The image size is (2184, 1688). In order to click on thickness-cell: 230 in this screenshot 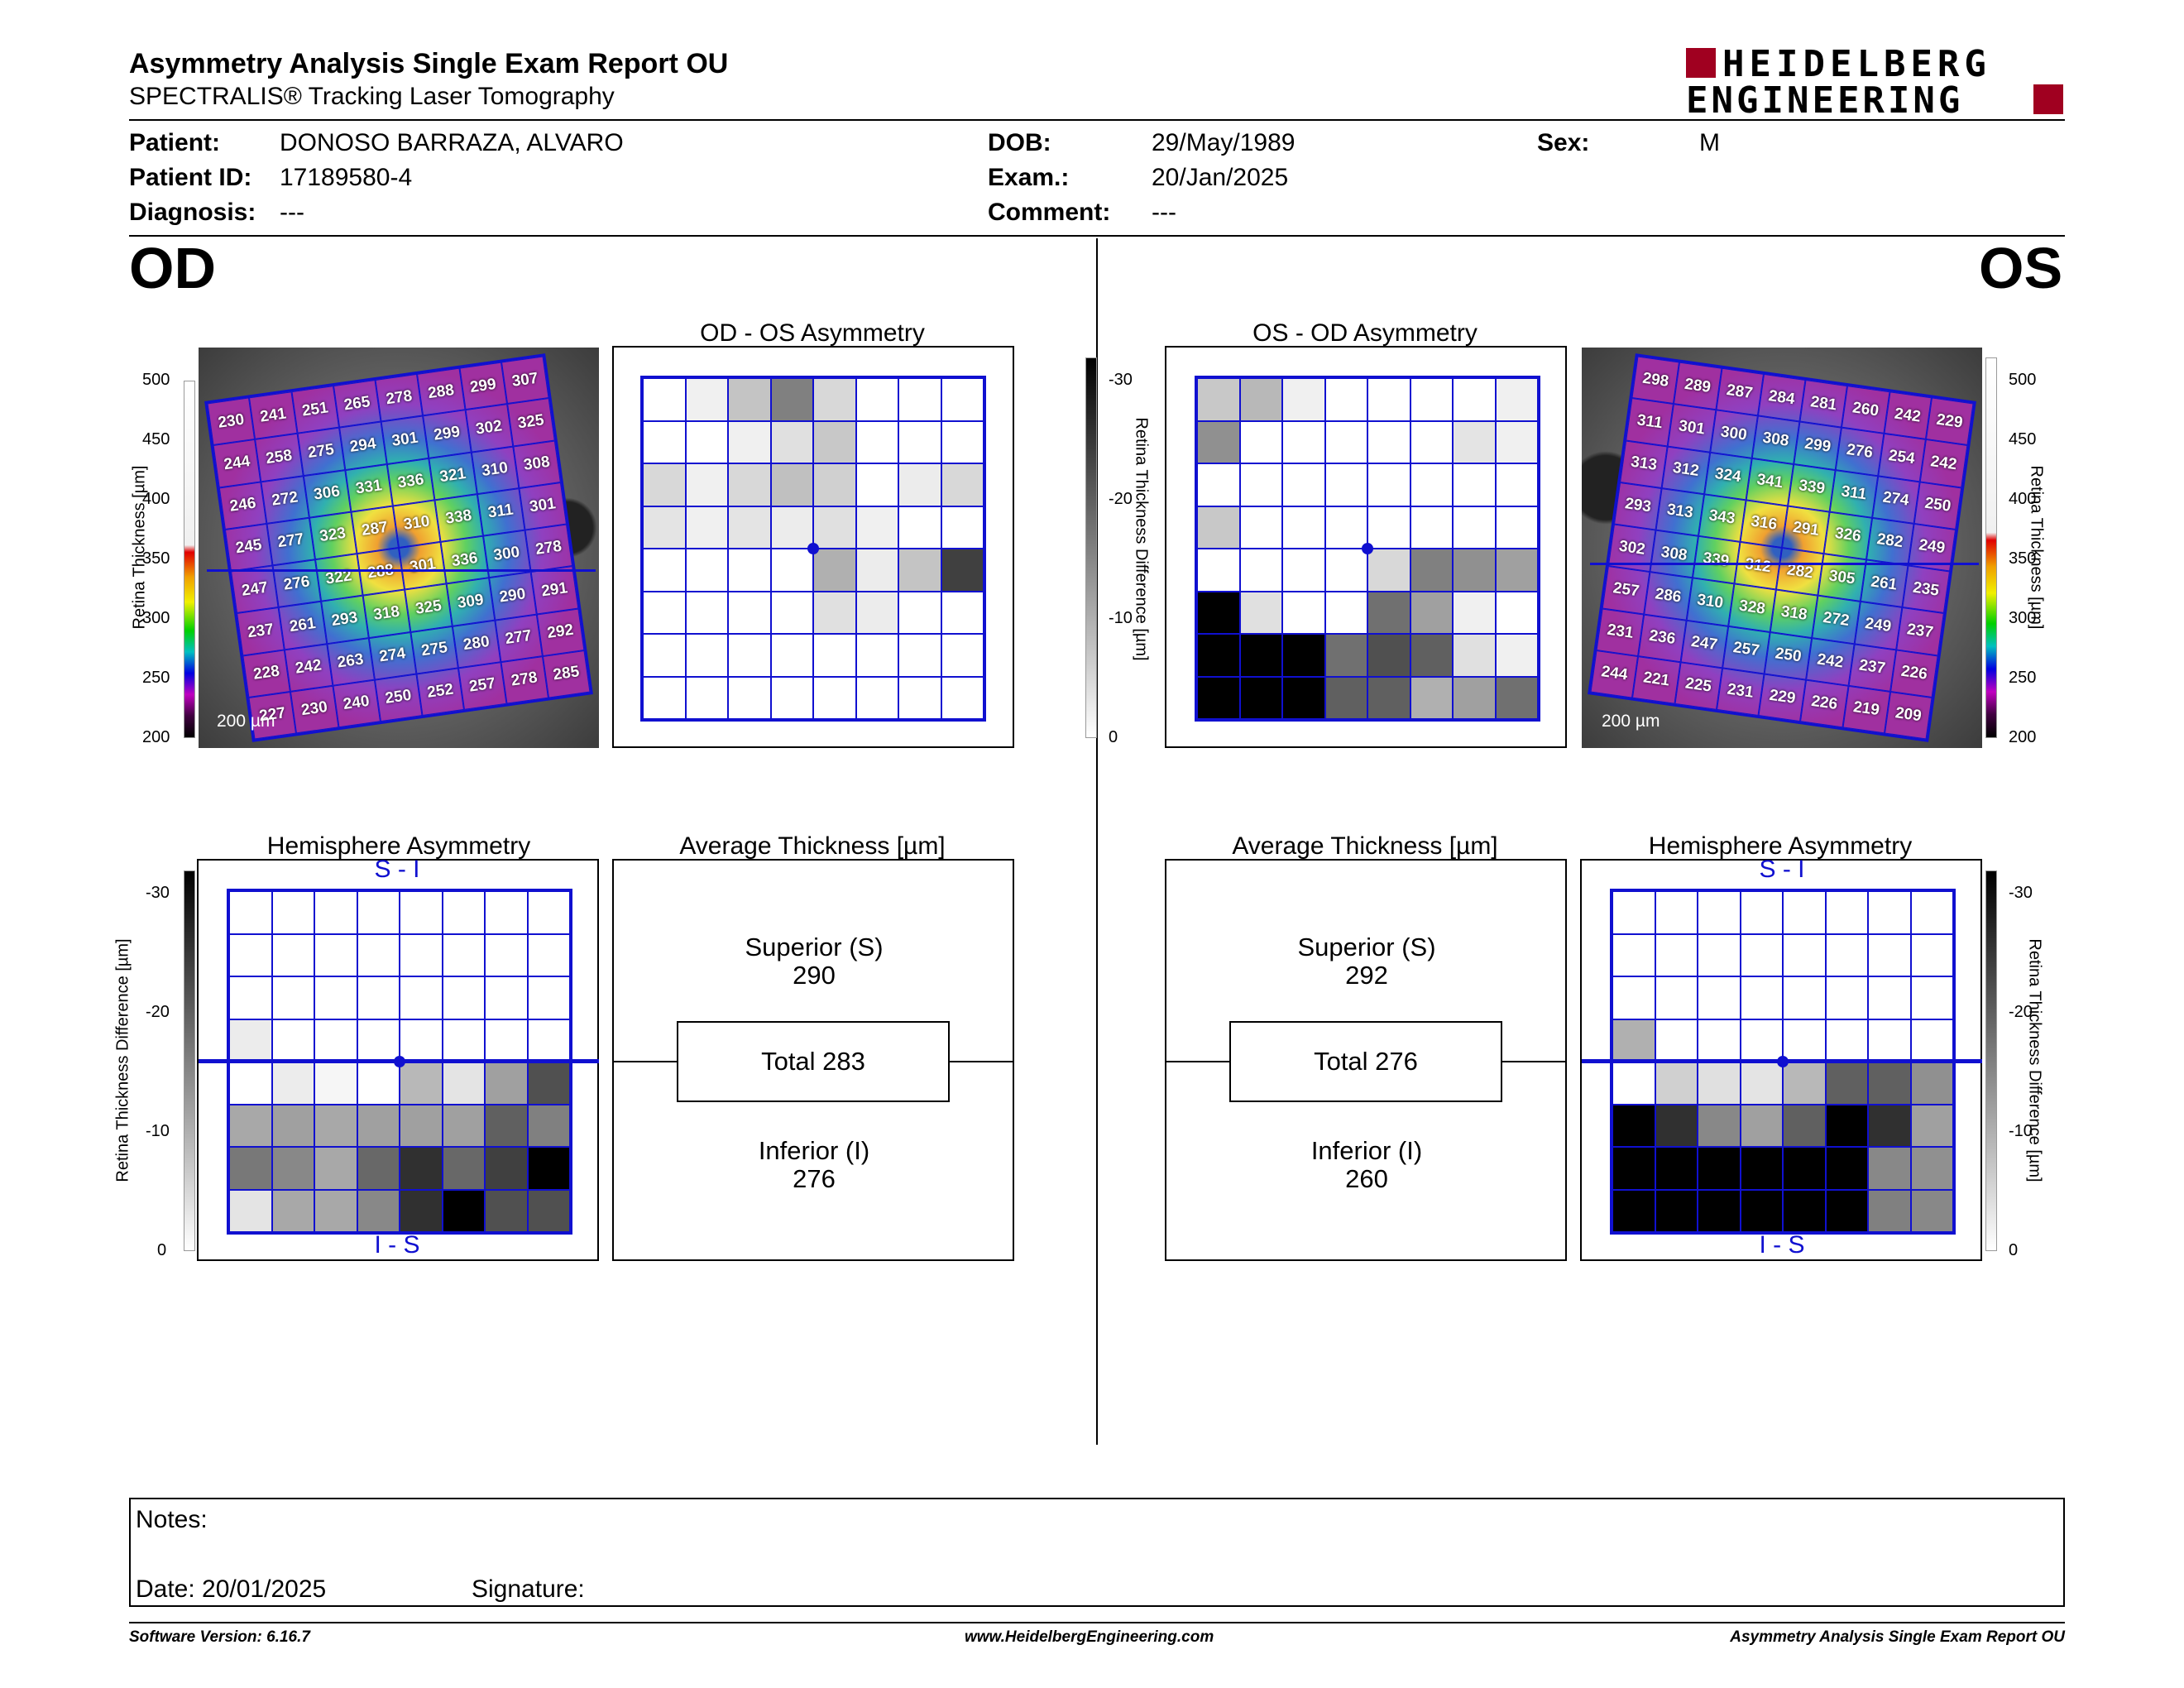, I will do `click(231, 421)`.